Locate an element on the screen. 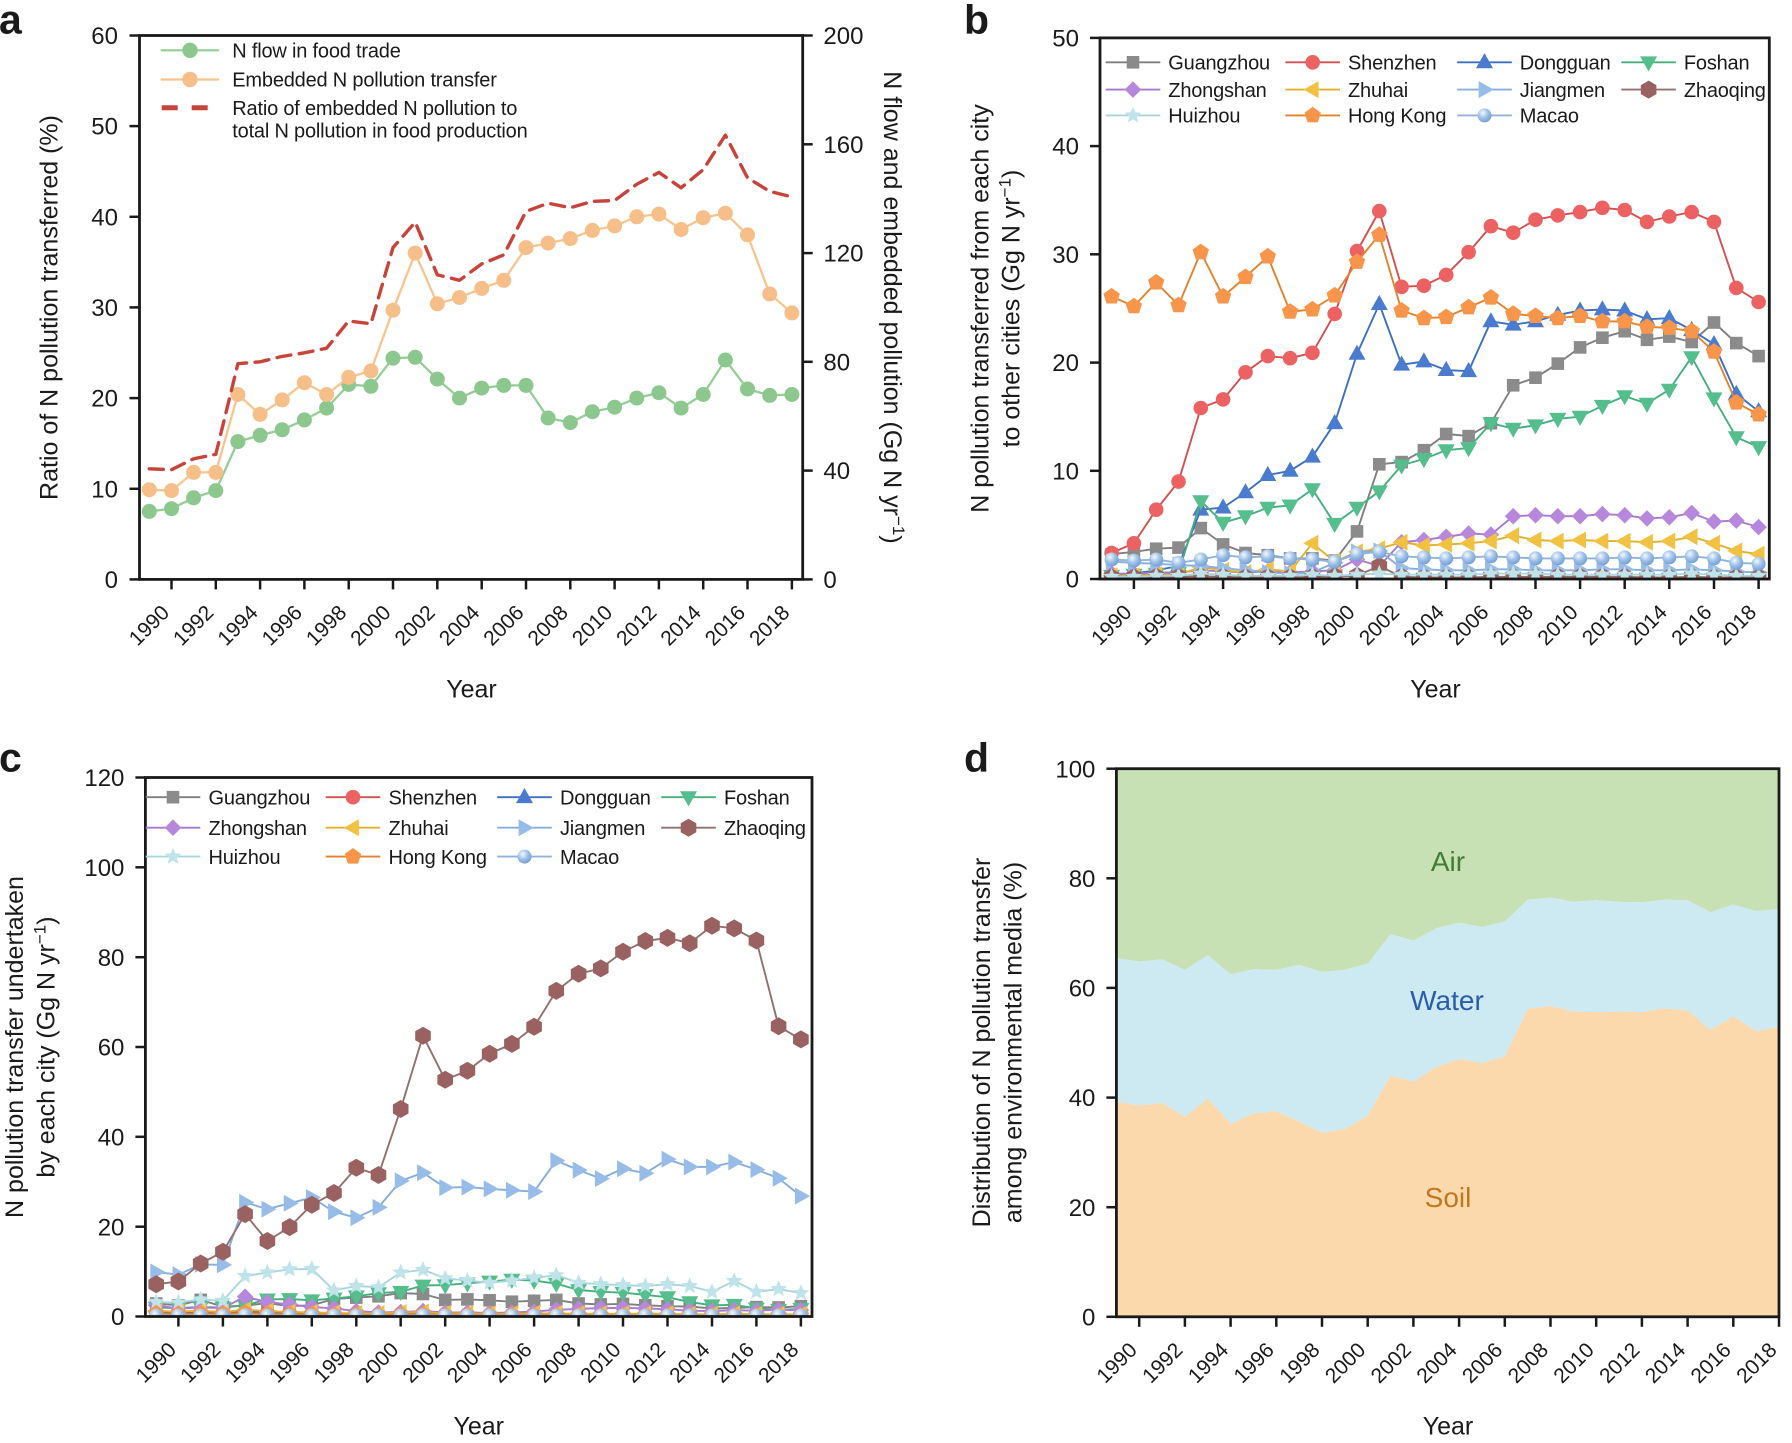 This screenshot has height=1443, width=1792. svg-text: a is located at coordinates (11, 21).